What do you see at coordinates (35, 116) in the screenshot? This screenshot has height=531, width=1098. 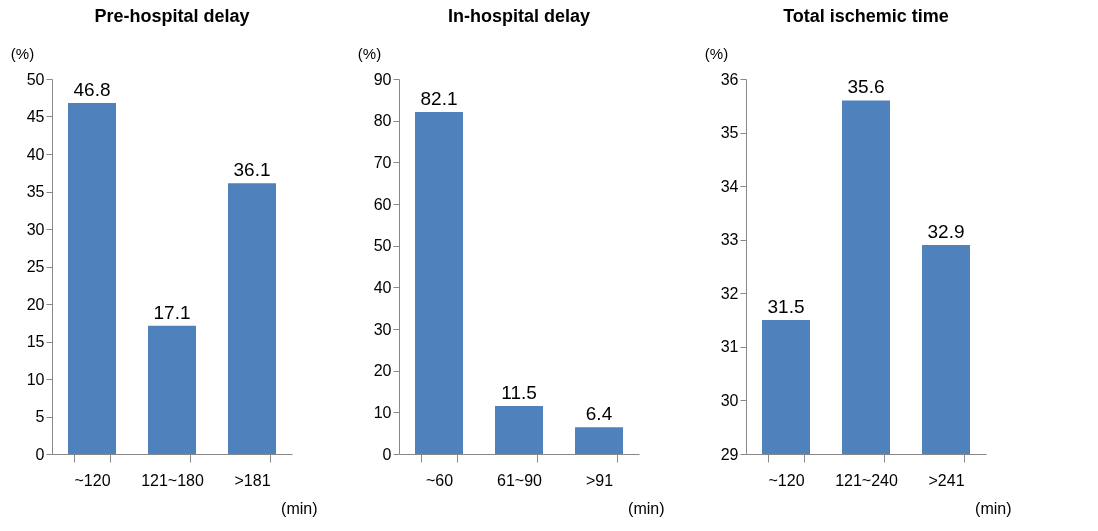 I see `y-tick-label: 45` at bounding box center [35, 116].